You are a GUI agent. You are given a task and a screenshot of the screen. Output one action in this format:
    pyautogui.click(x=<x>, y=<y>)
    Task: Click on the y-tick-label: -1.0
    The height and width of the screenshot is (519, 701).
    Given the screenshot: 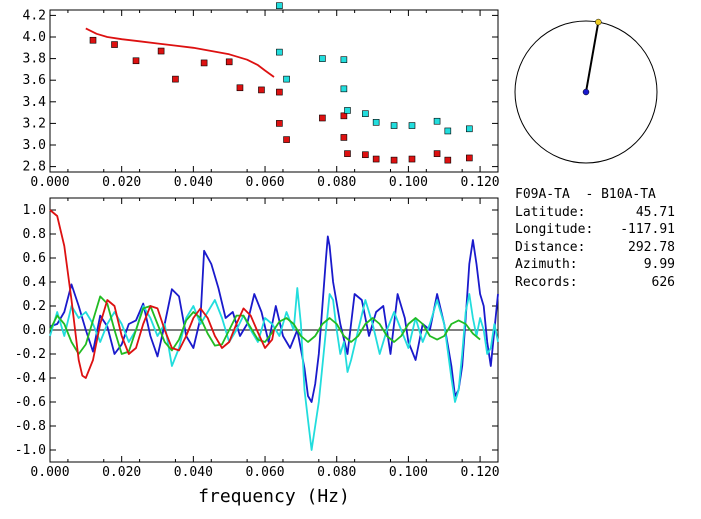 What is the action you would take?
    pyautogui.click(x=30, y=450)
    